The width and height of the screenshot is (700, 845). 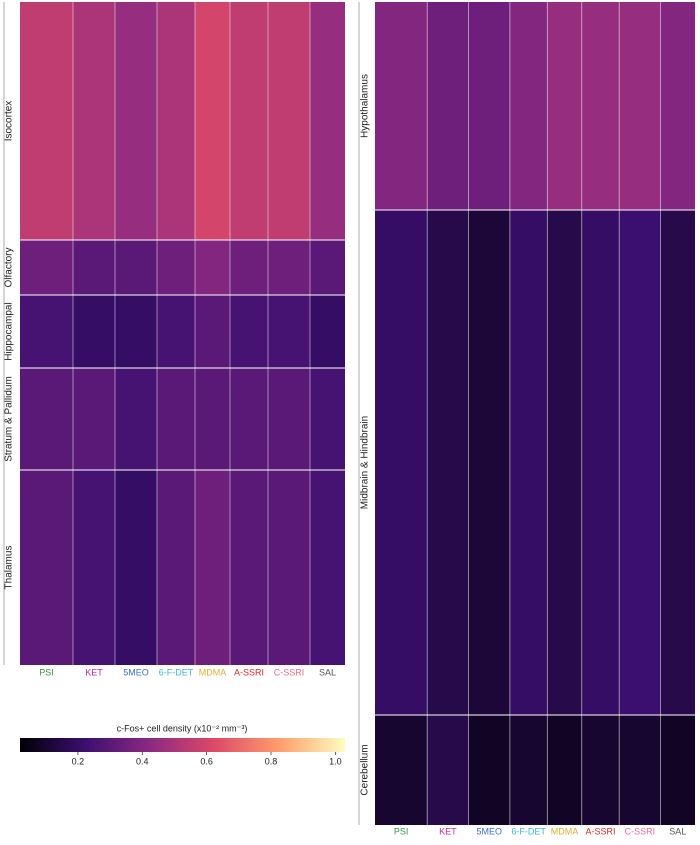 What do you see at coordinates (9, 419) in the screenshot?
I see `section-label: Stratum & Pallidum` at bounding box center [9, 419].